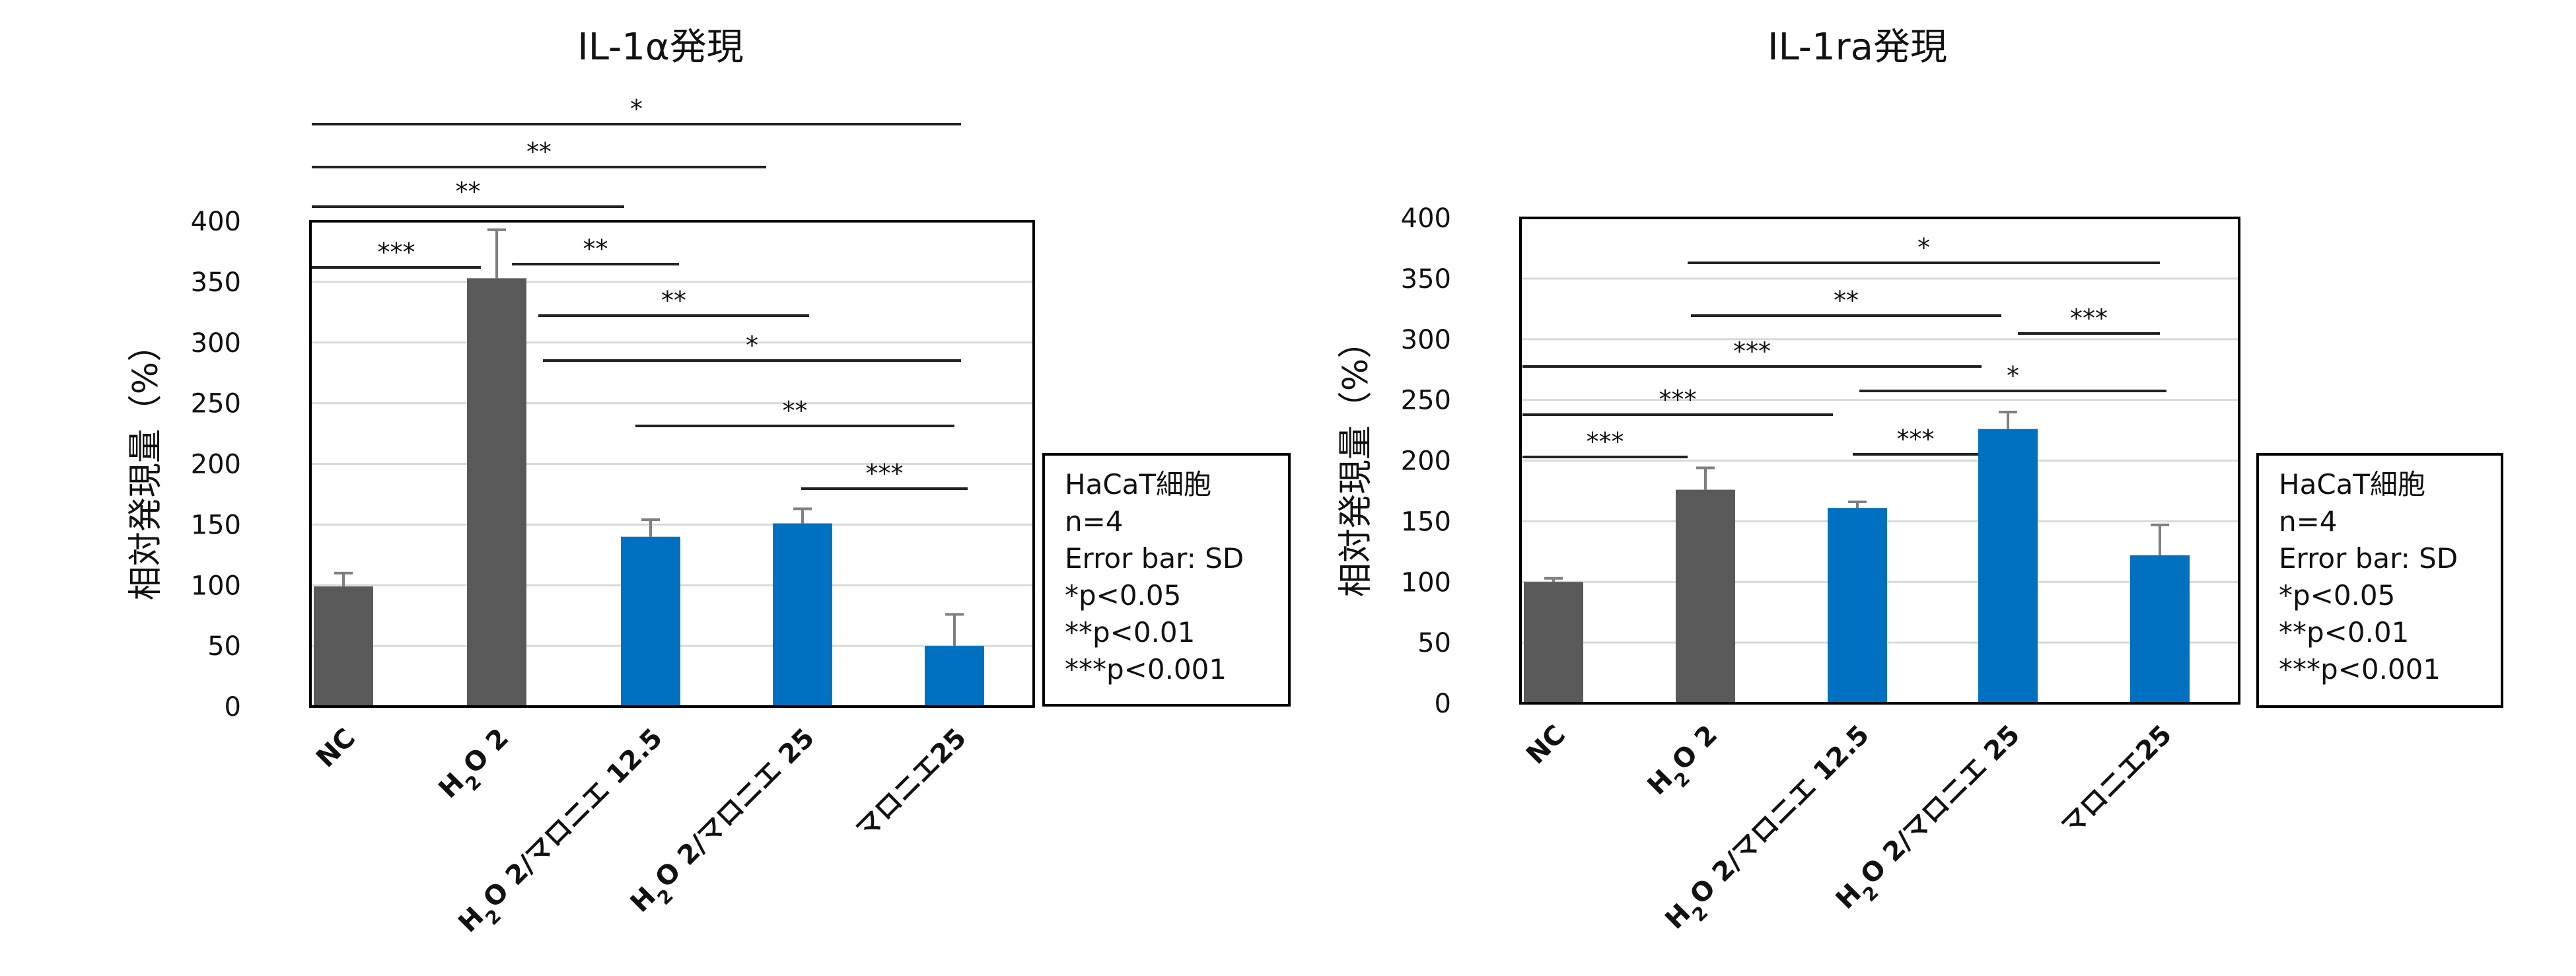 The width and height of the screenshot is (2576, 976). Describe the element at coordinates (660, 47) in the screenshot. I see `chart-title: IL-1α発現` at that location.